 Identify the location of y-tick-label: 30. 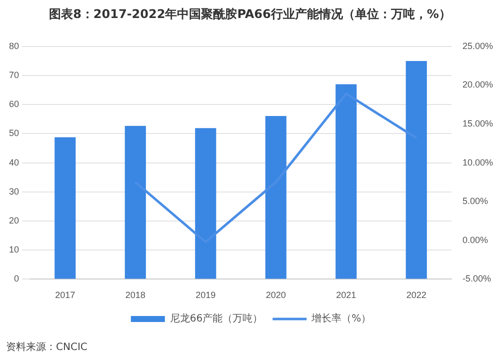
(14, 191).